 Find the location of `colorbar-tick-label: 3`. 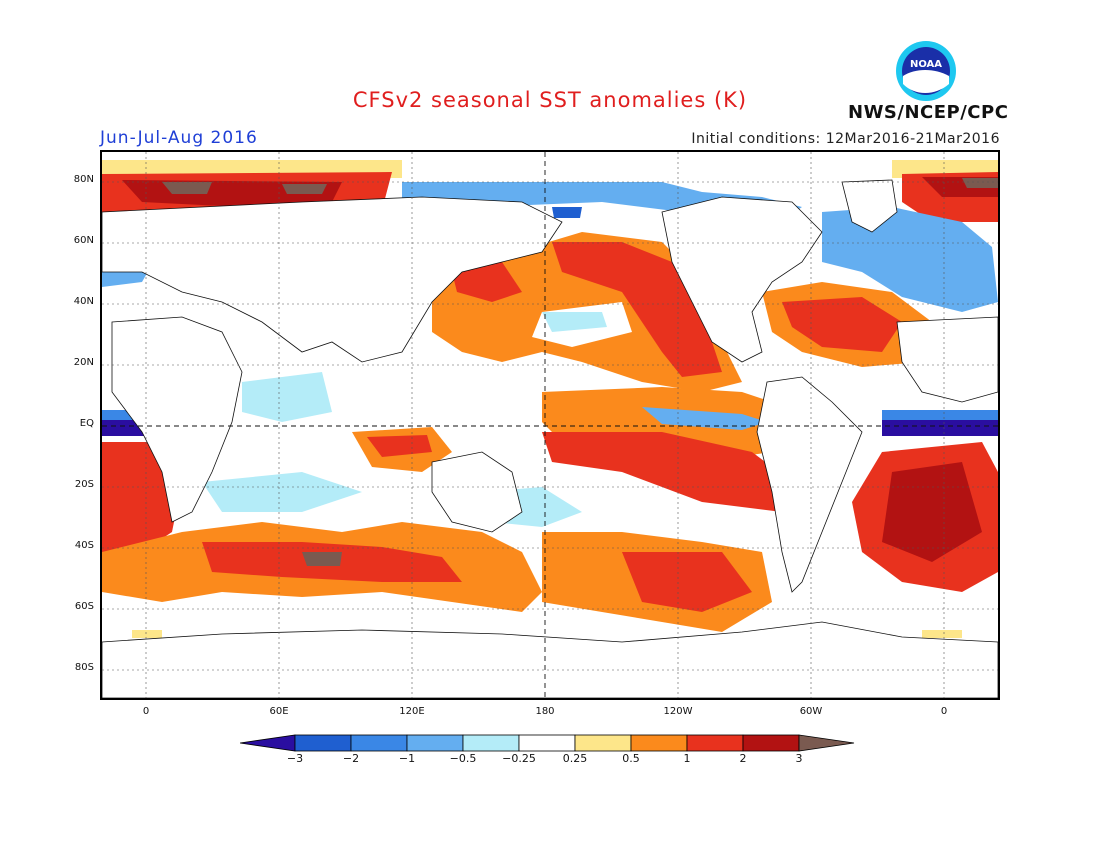

colorbar-tick-label: 3 is located at coordinates (799, 758).